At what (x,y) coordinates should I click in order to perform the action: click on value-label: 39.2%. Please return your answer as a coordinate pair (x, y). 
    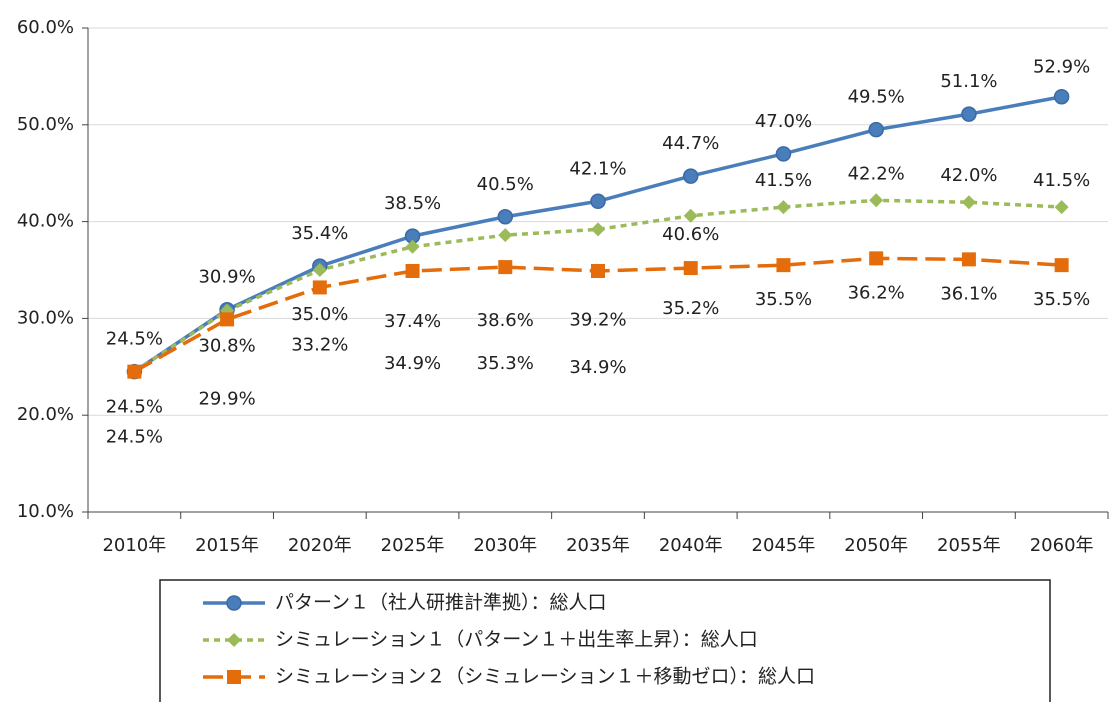
    Looking at the image, I should click on (597, 319).